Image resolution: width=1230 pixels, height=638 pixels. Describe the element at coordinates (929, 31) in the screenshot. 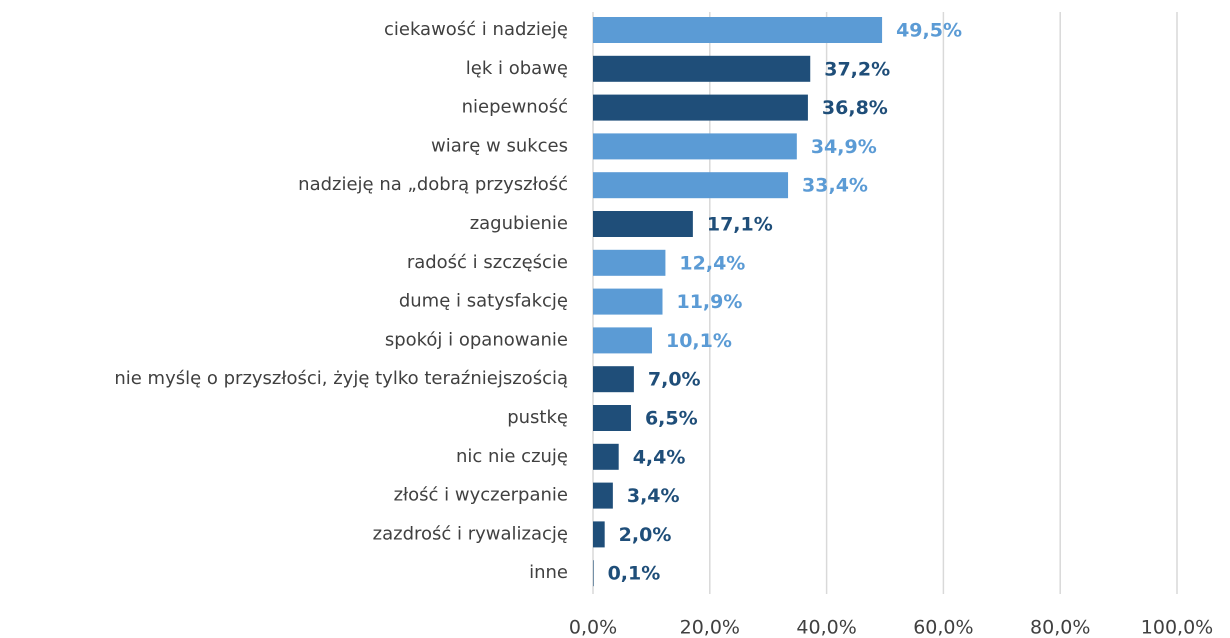

I see `value-label: 49,5%` at that location.